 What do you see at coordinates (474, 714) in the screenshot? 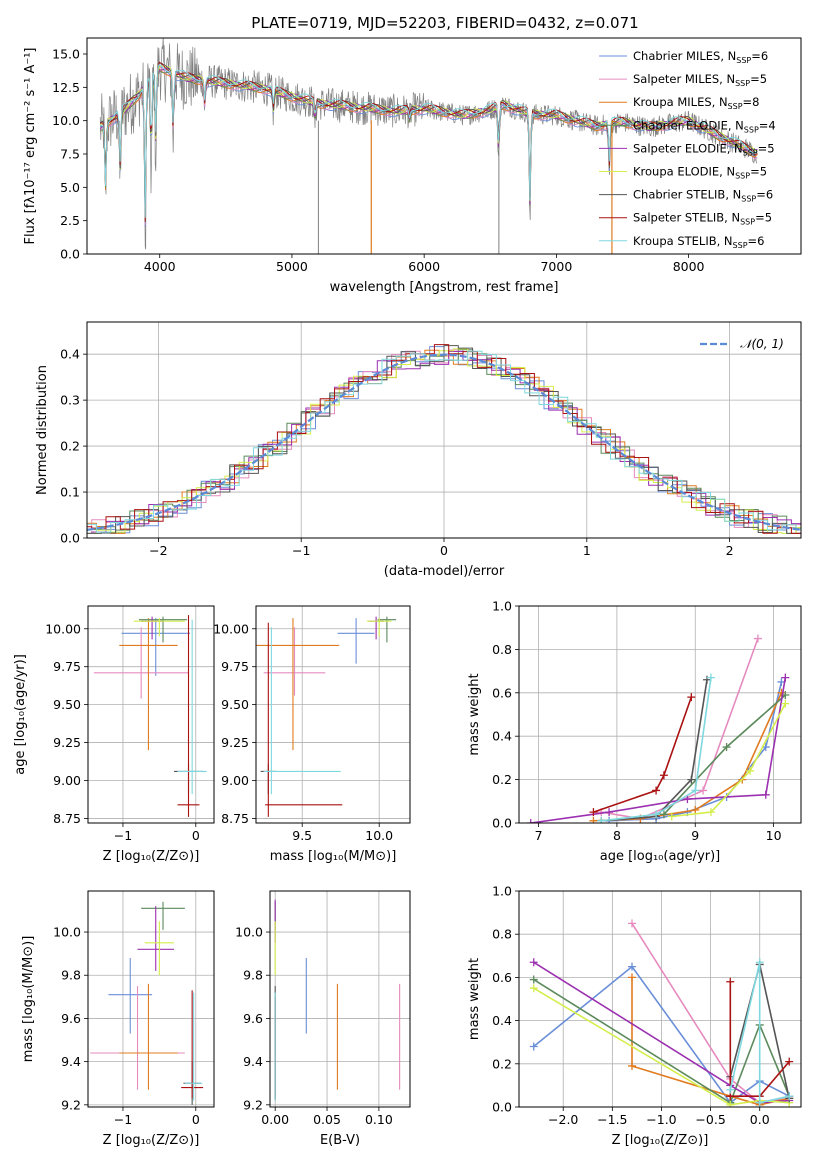
I see `y-axis-label: mass weight` at bounding box center [474, 714].